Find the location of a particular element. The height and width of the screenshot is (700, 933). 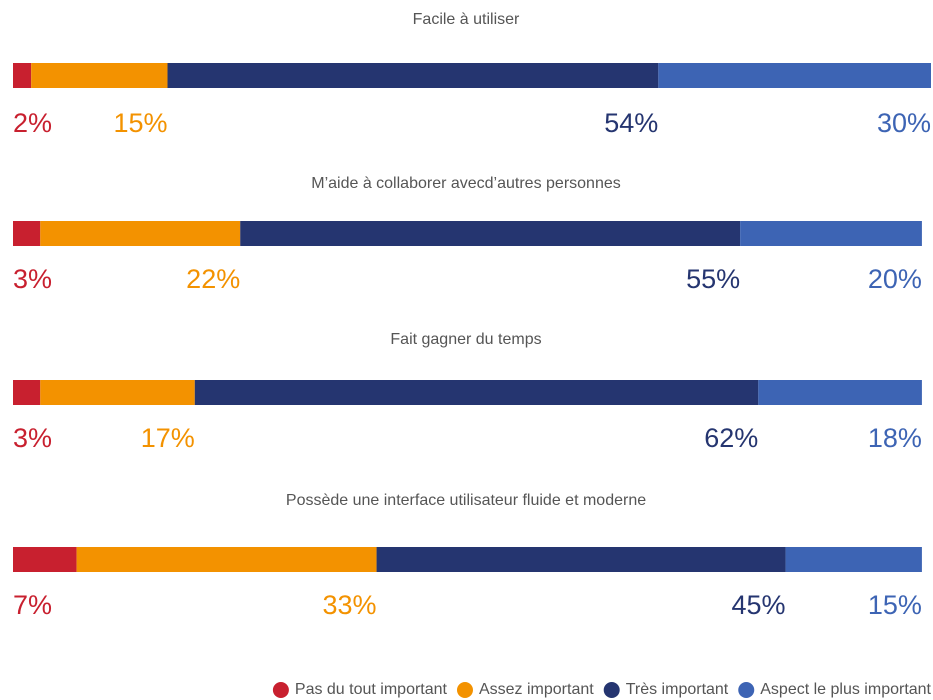

legend-label: Pas du tout important is located at coordinates (371, 689).